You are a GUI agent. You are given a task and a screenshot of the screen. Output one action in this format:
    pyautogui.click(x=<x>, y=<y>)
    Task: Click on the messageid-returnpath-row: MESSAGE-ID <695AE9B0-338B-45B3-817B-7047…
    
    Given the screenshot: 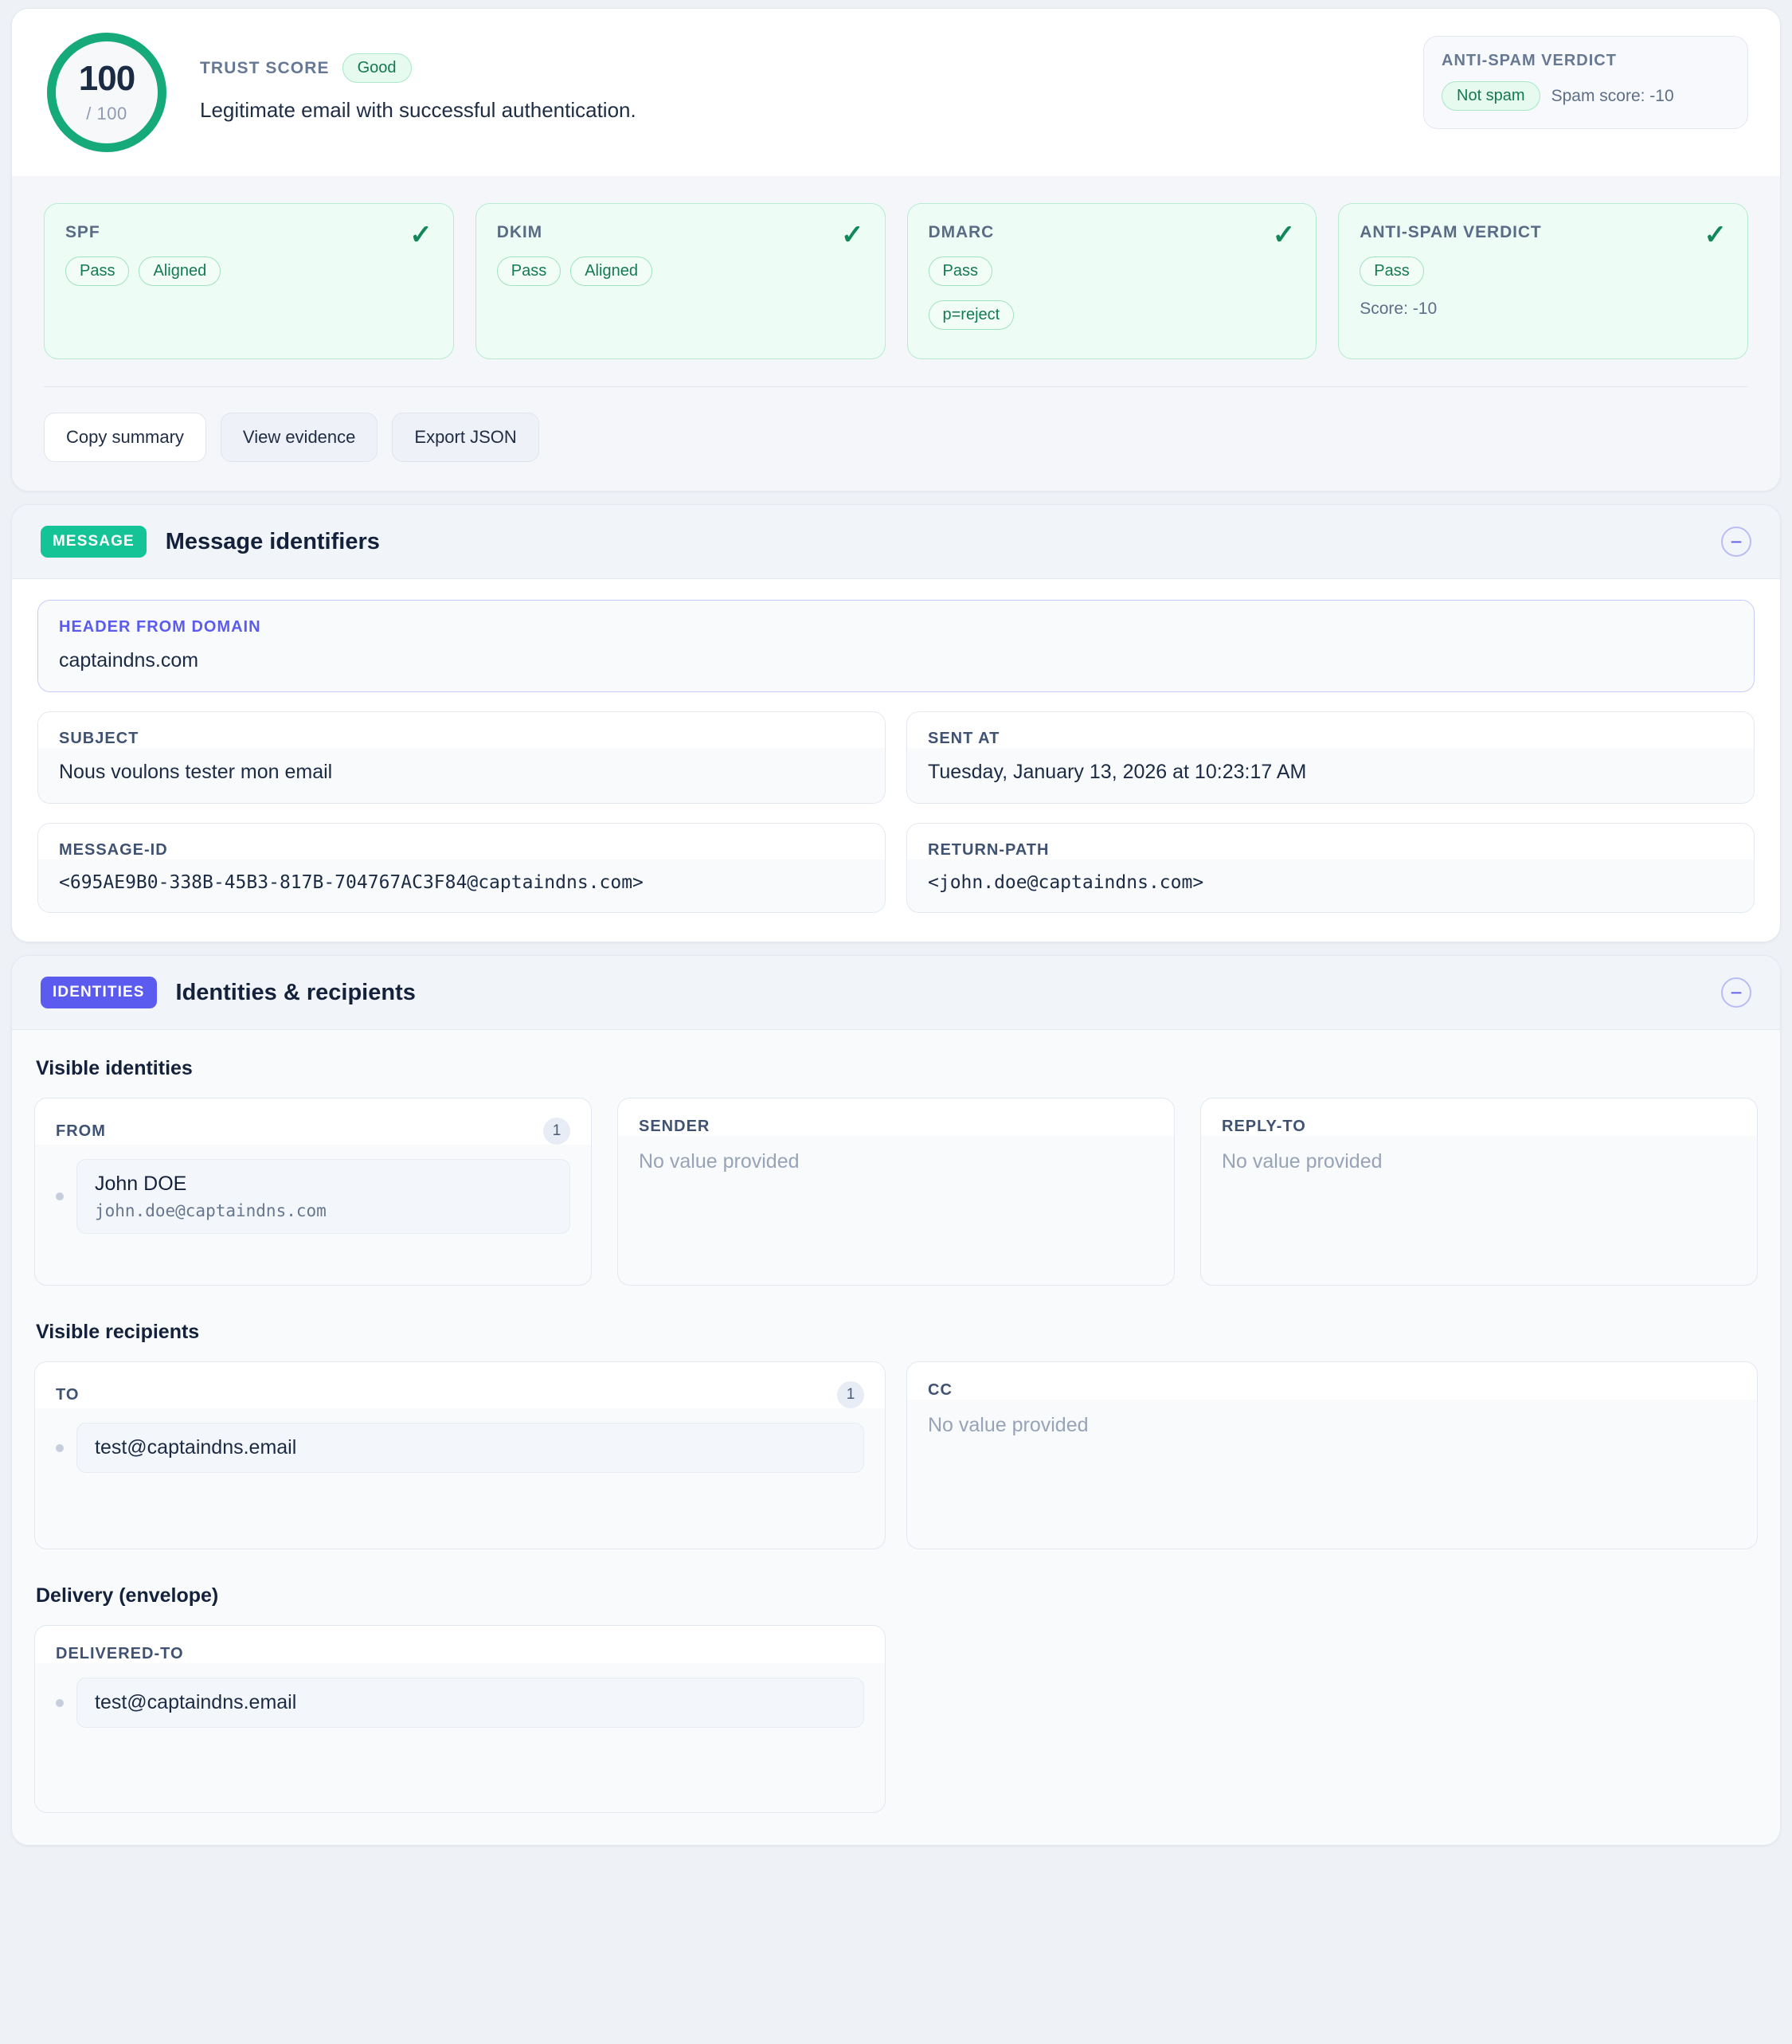 What is the action you would take?
    pyautogui.click(x=896, y=868)
    